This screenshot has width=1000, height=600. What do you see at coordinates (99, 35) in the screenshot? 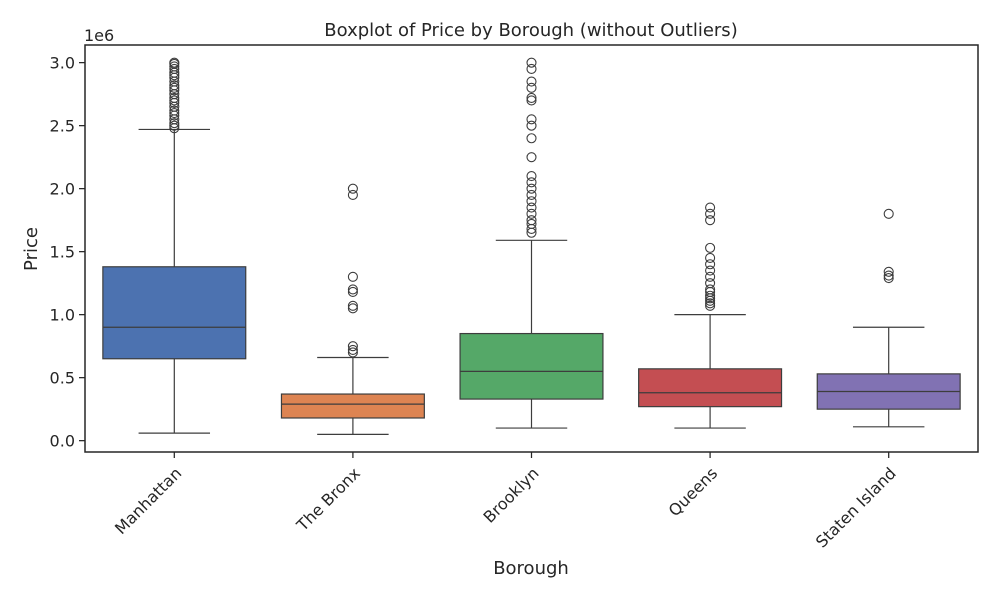
I see `y-axis-offset-label: 1e6` at bounding box center [99, 35].